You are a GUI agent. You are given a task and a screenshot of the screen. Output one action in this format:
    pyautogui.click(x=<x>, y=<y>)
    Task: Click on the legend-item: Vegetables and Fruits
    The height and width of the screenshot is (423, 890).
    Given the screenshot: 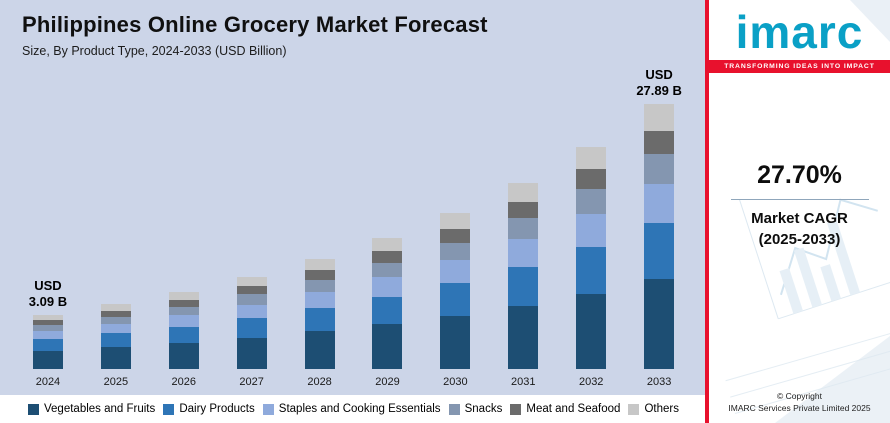 What is the action you would take?
    pyautogui.click(x=91, y=409)
    